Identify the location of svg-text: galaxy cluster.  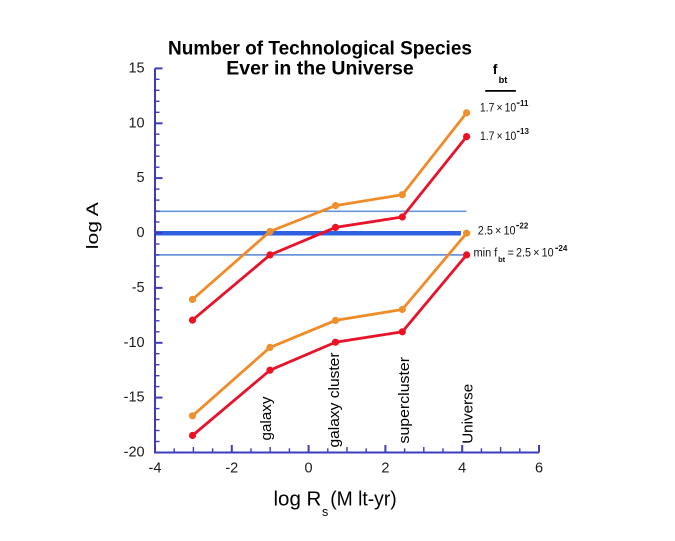
(334, 400).